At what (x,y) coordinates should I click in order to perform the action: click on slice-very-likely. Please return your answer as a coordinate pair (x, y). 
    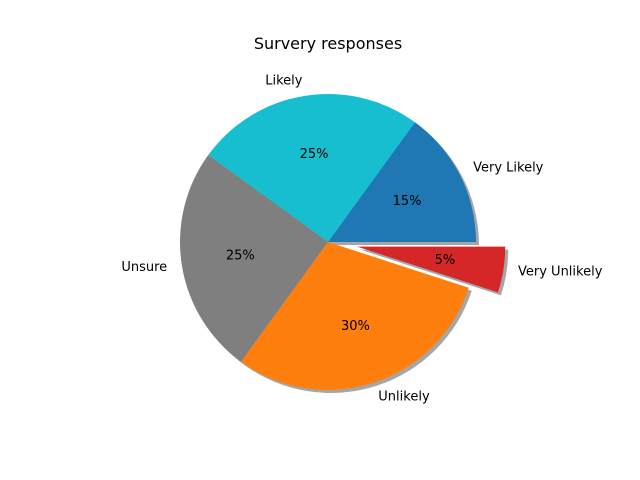
    Looking at the image, I should click on (402, 182).